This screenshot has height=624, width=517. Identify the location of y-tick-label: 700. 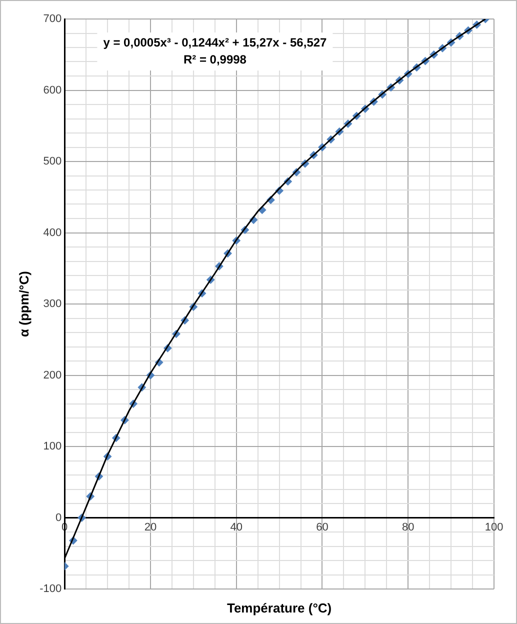
(52, 19).